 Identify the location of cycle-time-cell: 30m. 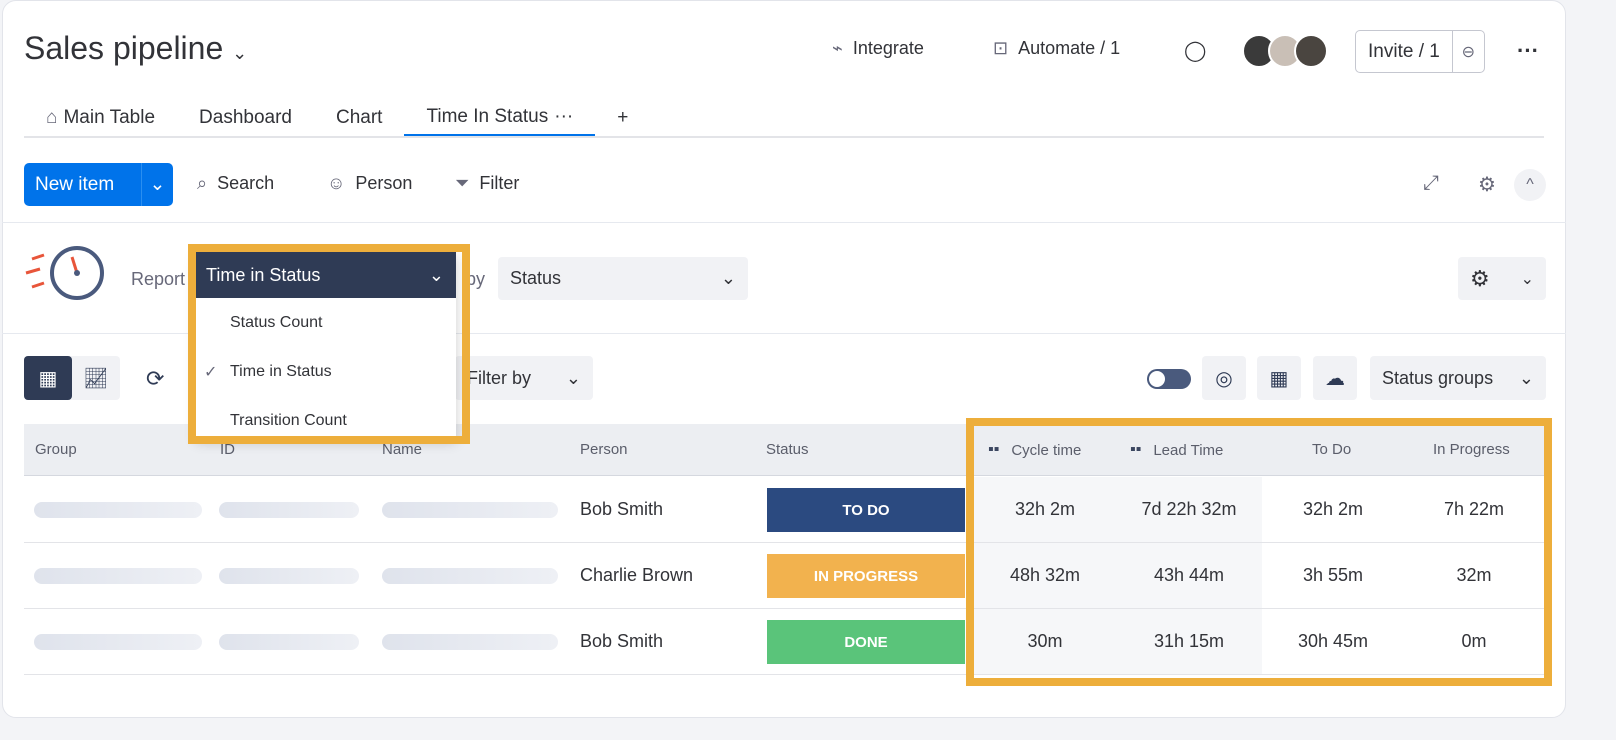
(1045, 641).